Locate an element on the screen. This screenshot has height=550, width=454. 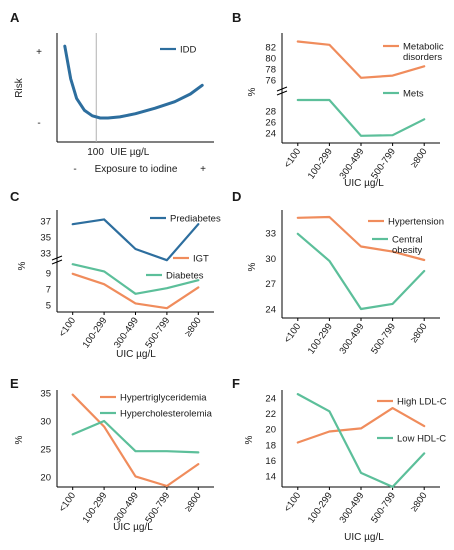
x-tick-label-c-0: <100 is located at coordinates (67, 327).